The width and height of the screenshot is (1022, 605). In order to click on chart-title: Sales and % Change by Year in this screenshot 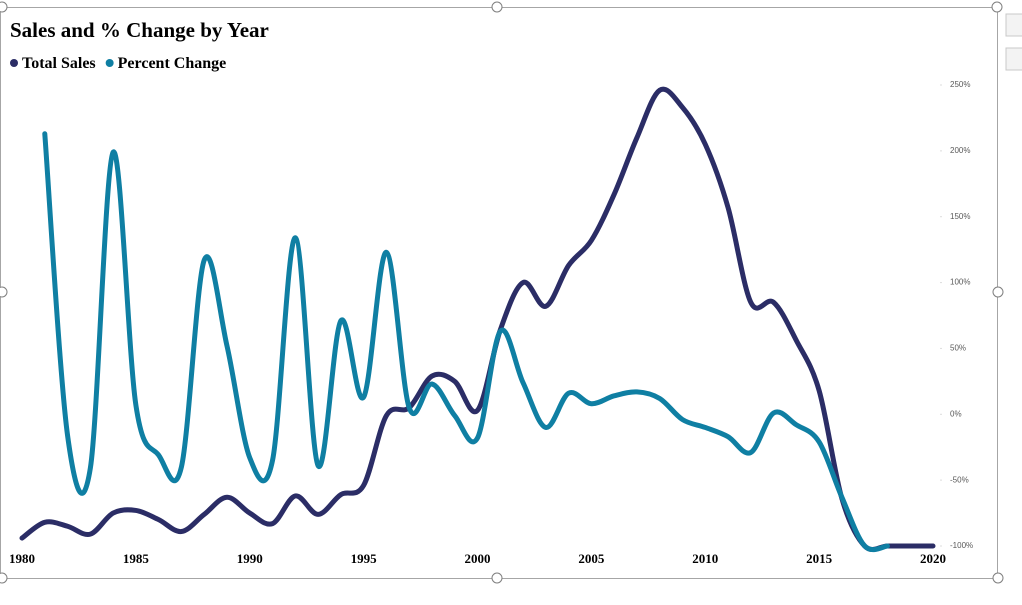, I will do `click(139, 30)`.